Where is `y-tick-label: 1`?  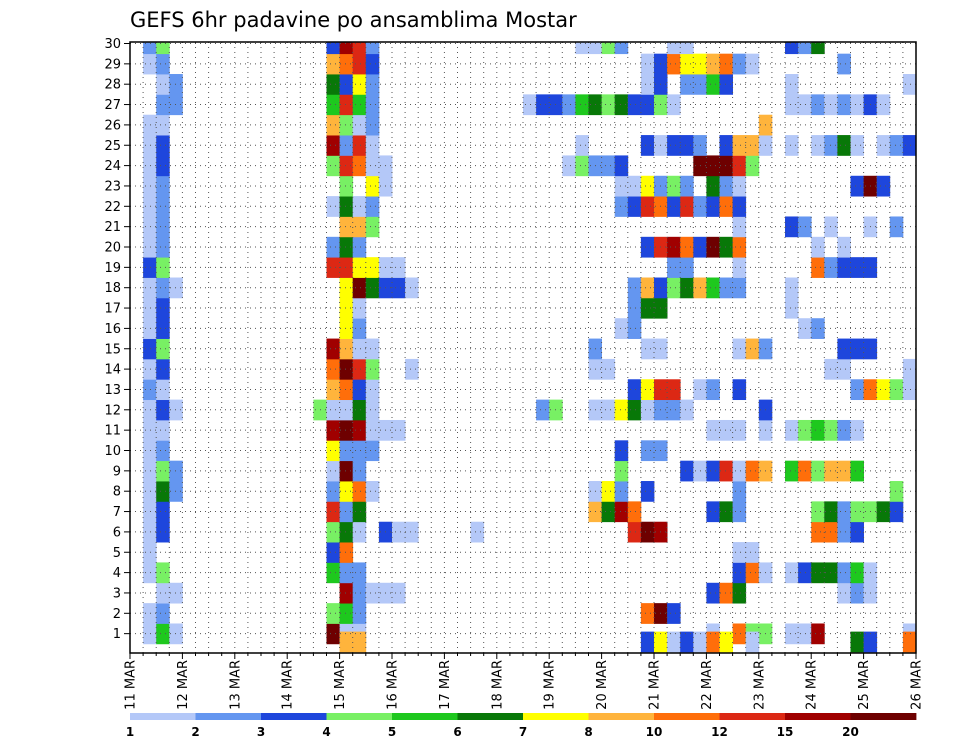
y-tick-label: 1 is located at coordinates (117, 634).